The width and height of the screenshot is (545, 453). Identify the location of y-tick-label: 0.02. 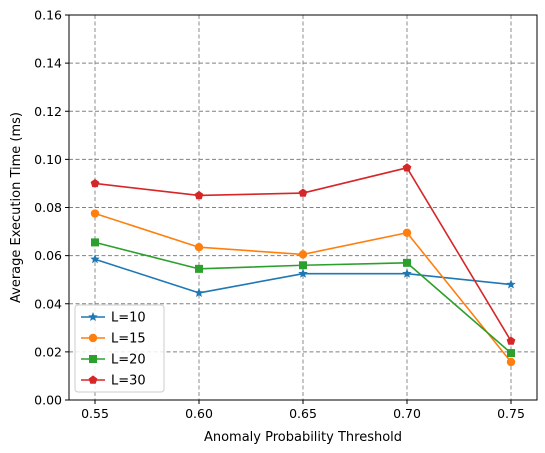
(48, 351).